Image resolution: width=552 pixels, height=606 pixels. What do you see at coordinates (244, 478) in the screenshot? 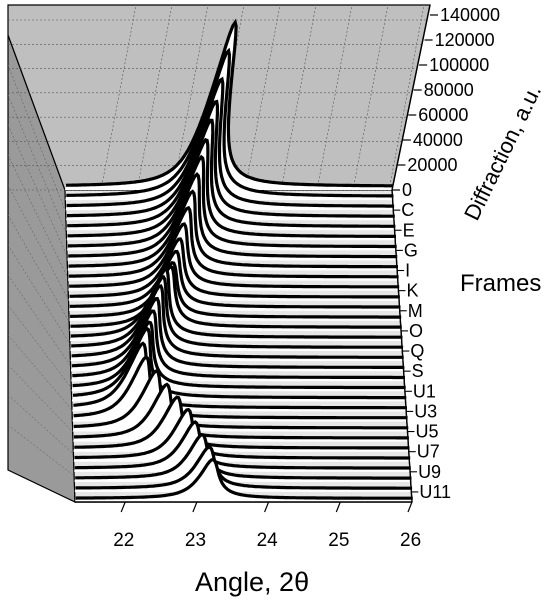
I see `trace-U12` at bounding box center [244, 478].